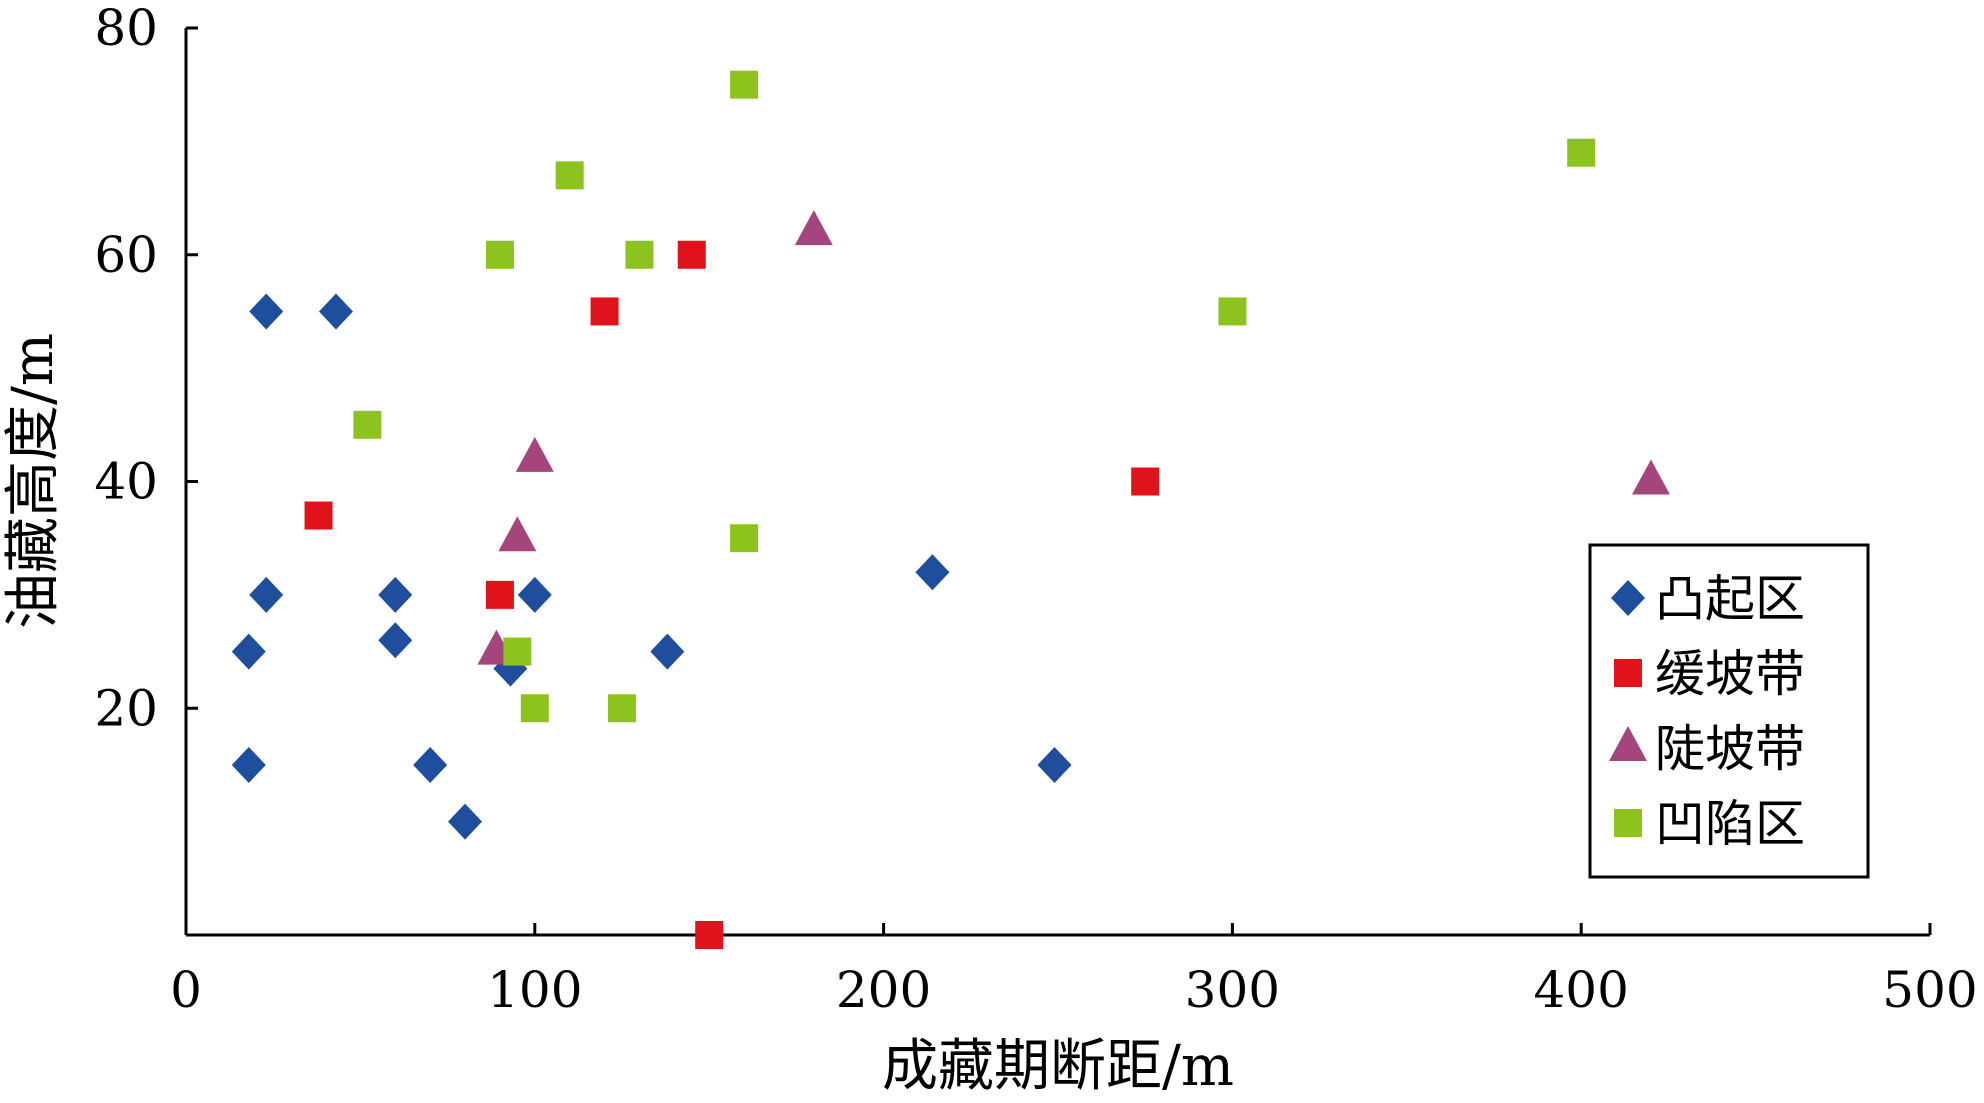  What do you see at coordinates (1730, 599) in the screenshot?
I see `legend-label: 凸起区` at bounding box center [1730, 599].